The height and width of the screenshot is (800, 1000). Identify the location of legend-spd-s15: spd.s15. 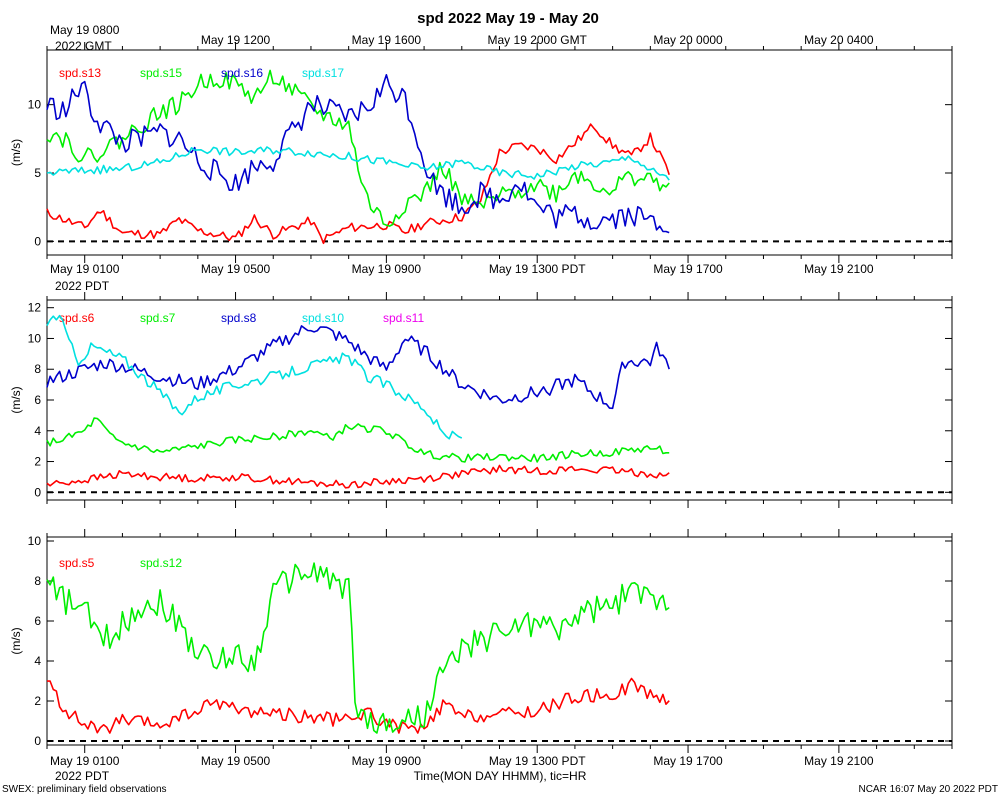
(161, 73).